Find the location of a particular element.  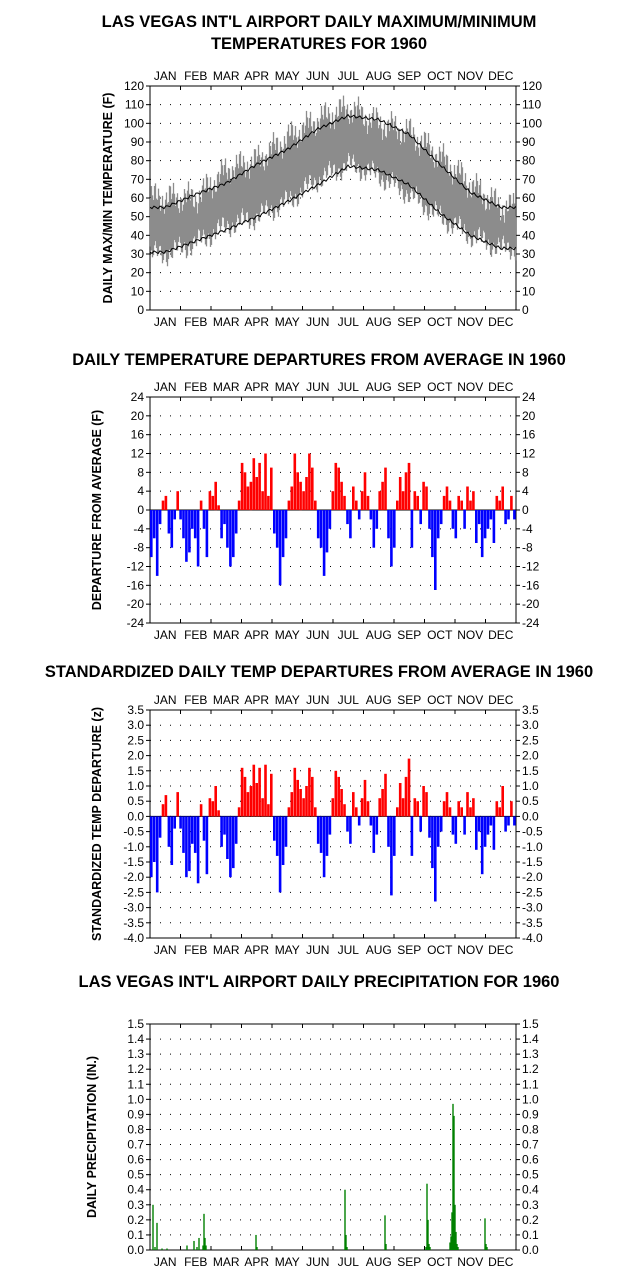

departures-month-label-bottom: JUL is located at coordinates (349, 635).